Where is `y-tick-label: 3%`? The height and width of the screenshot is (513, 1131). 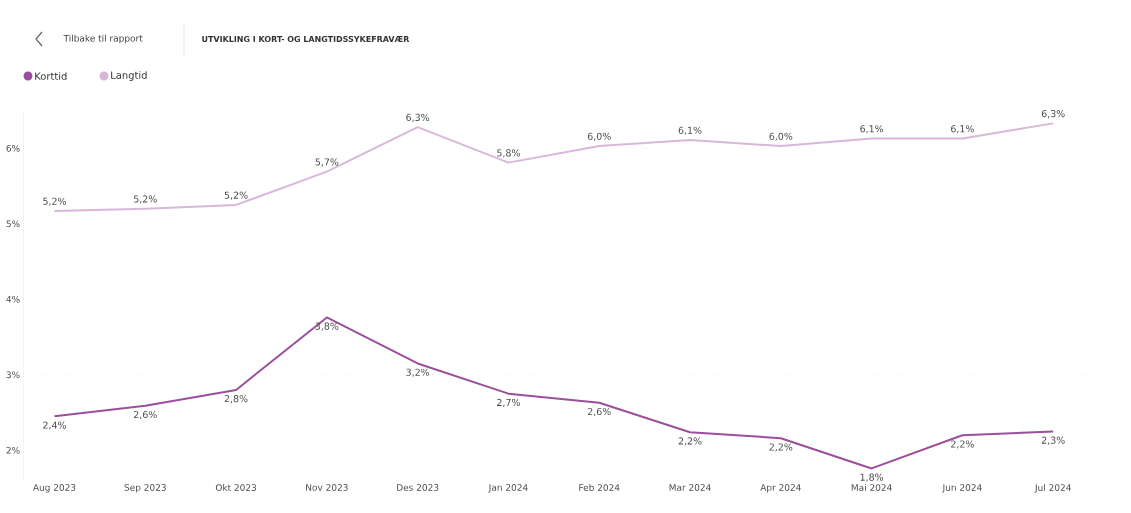 y-tick-label: 3% is located at coordinates (13, 375).